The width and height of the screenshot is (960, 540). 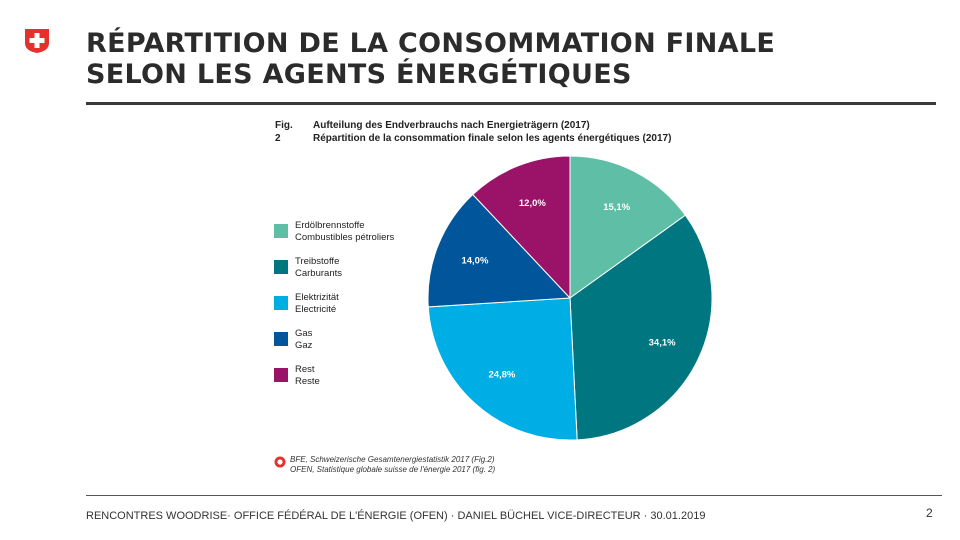 What do you see at coordinates (628, 227) in the screenshot?
I see `pie-slice-combustibles` at bounding box center [628, 227].